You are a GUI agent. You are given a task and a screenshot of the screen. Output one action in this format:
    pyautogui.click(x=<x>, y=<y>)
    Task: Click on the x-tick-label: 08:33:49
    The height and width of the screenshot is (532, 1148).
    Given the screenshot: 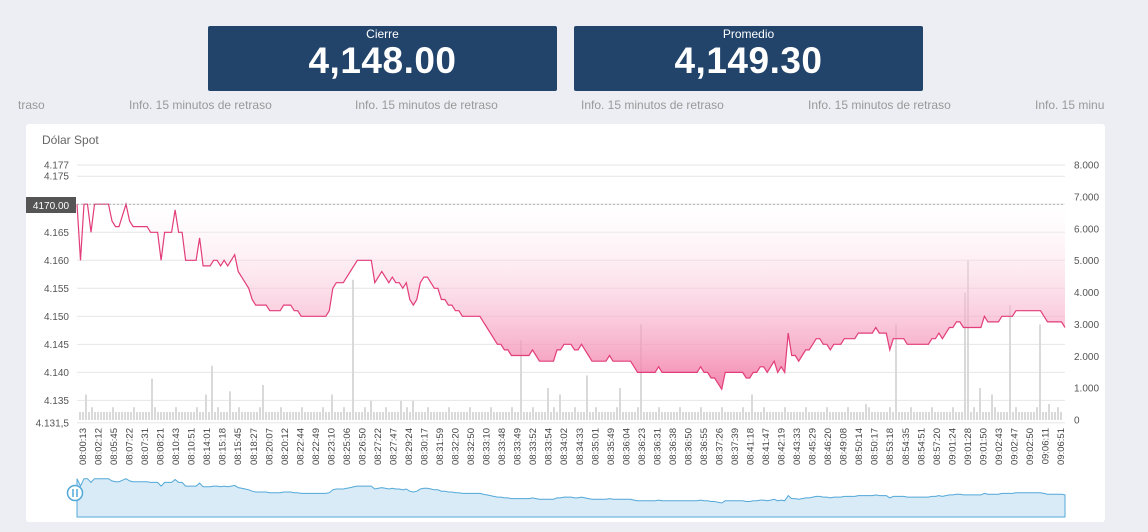 What is the action you would take?
    pyautogui.click(x=518, y=446)
    